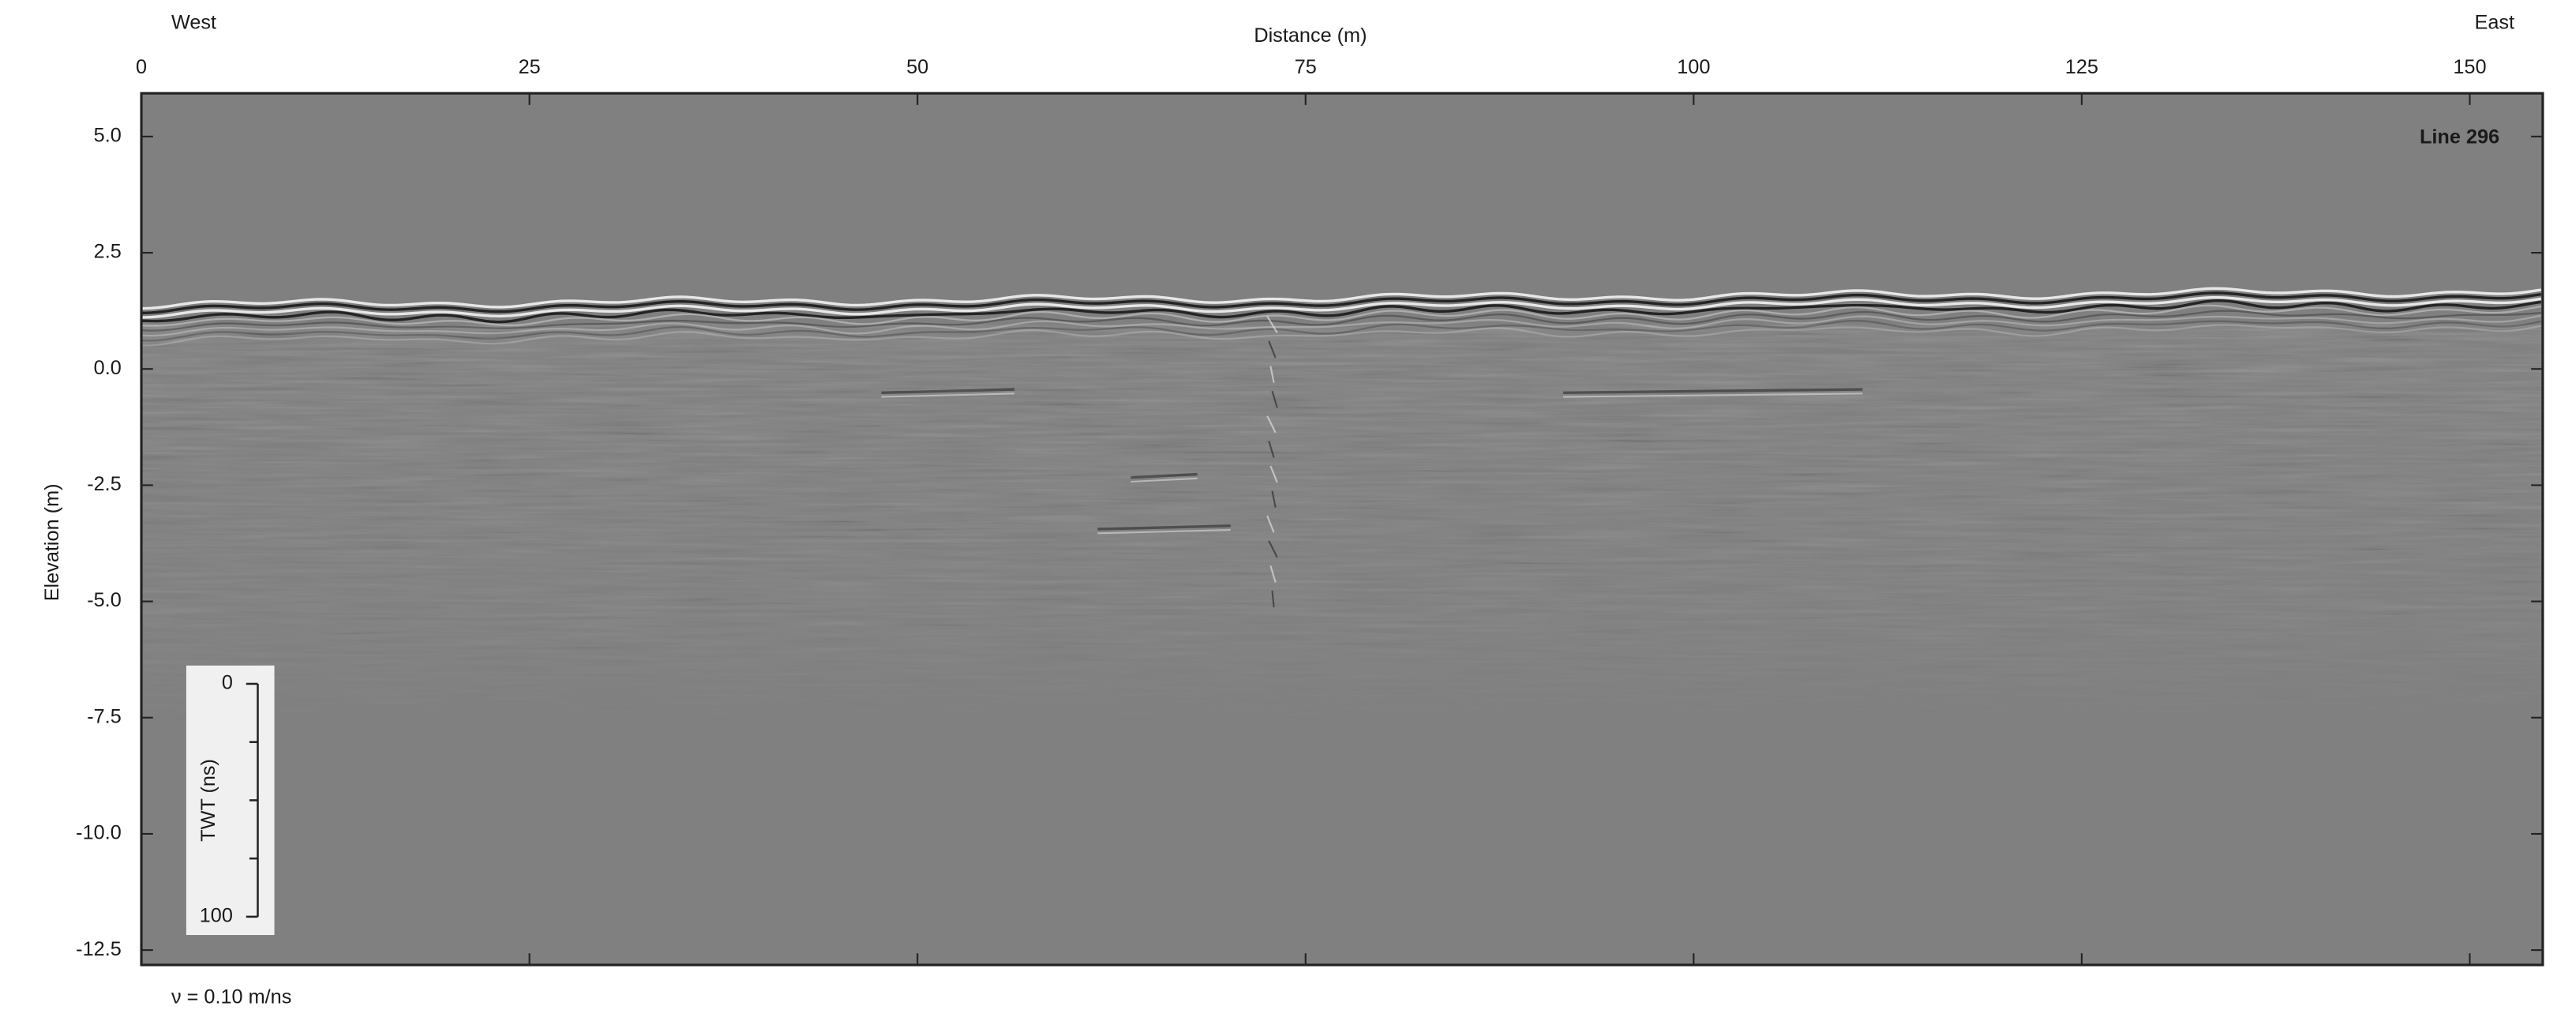 The width and height of the screenshot is (2576, 1010). I want to click on y-tick-label: -10.0, so click(99, 833).